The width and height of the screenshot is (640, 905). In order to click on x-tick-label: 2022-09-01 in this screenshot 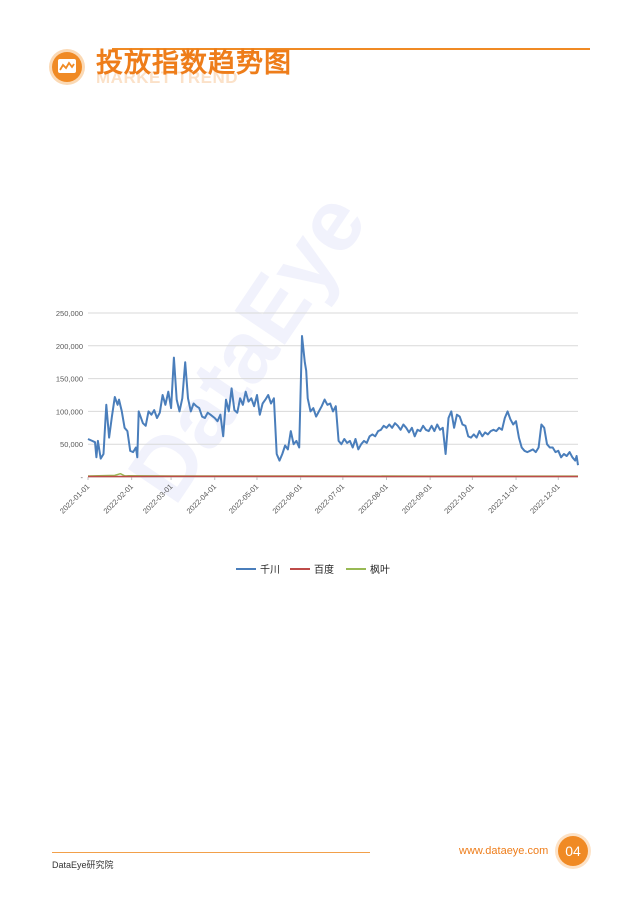, I will do `click(416, 498)`.